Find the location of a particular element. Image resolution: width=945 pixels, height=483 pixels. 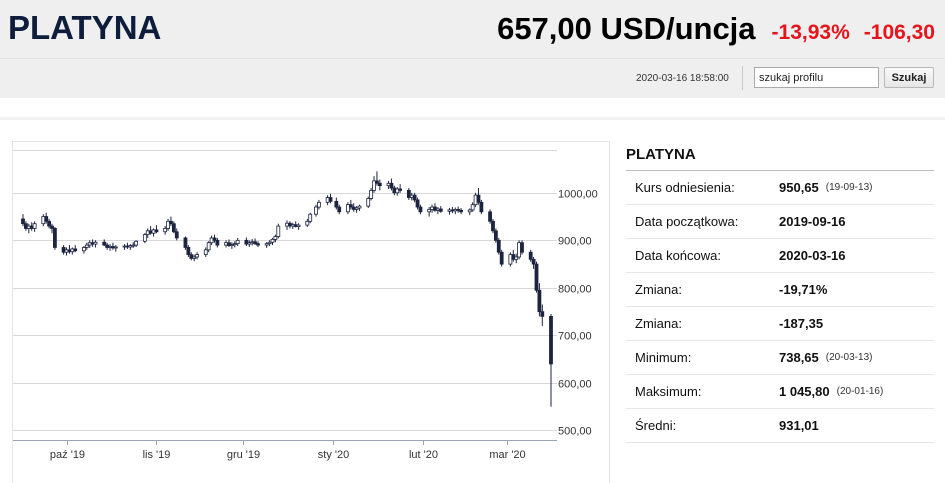

info-row: Data końcowa: 2020-03-16 is located at coordinates (780, 256).